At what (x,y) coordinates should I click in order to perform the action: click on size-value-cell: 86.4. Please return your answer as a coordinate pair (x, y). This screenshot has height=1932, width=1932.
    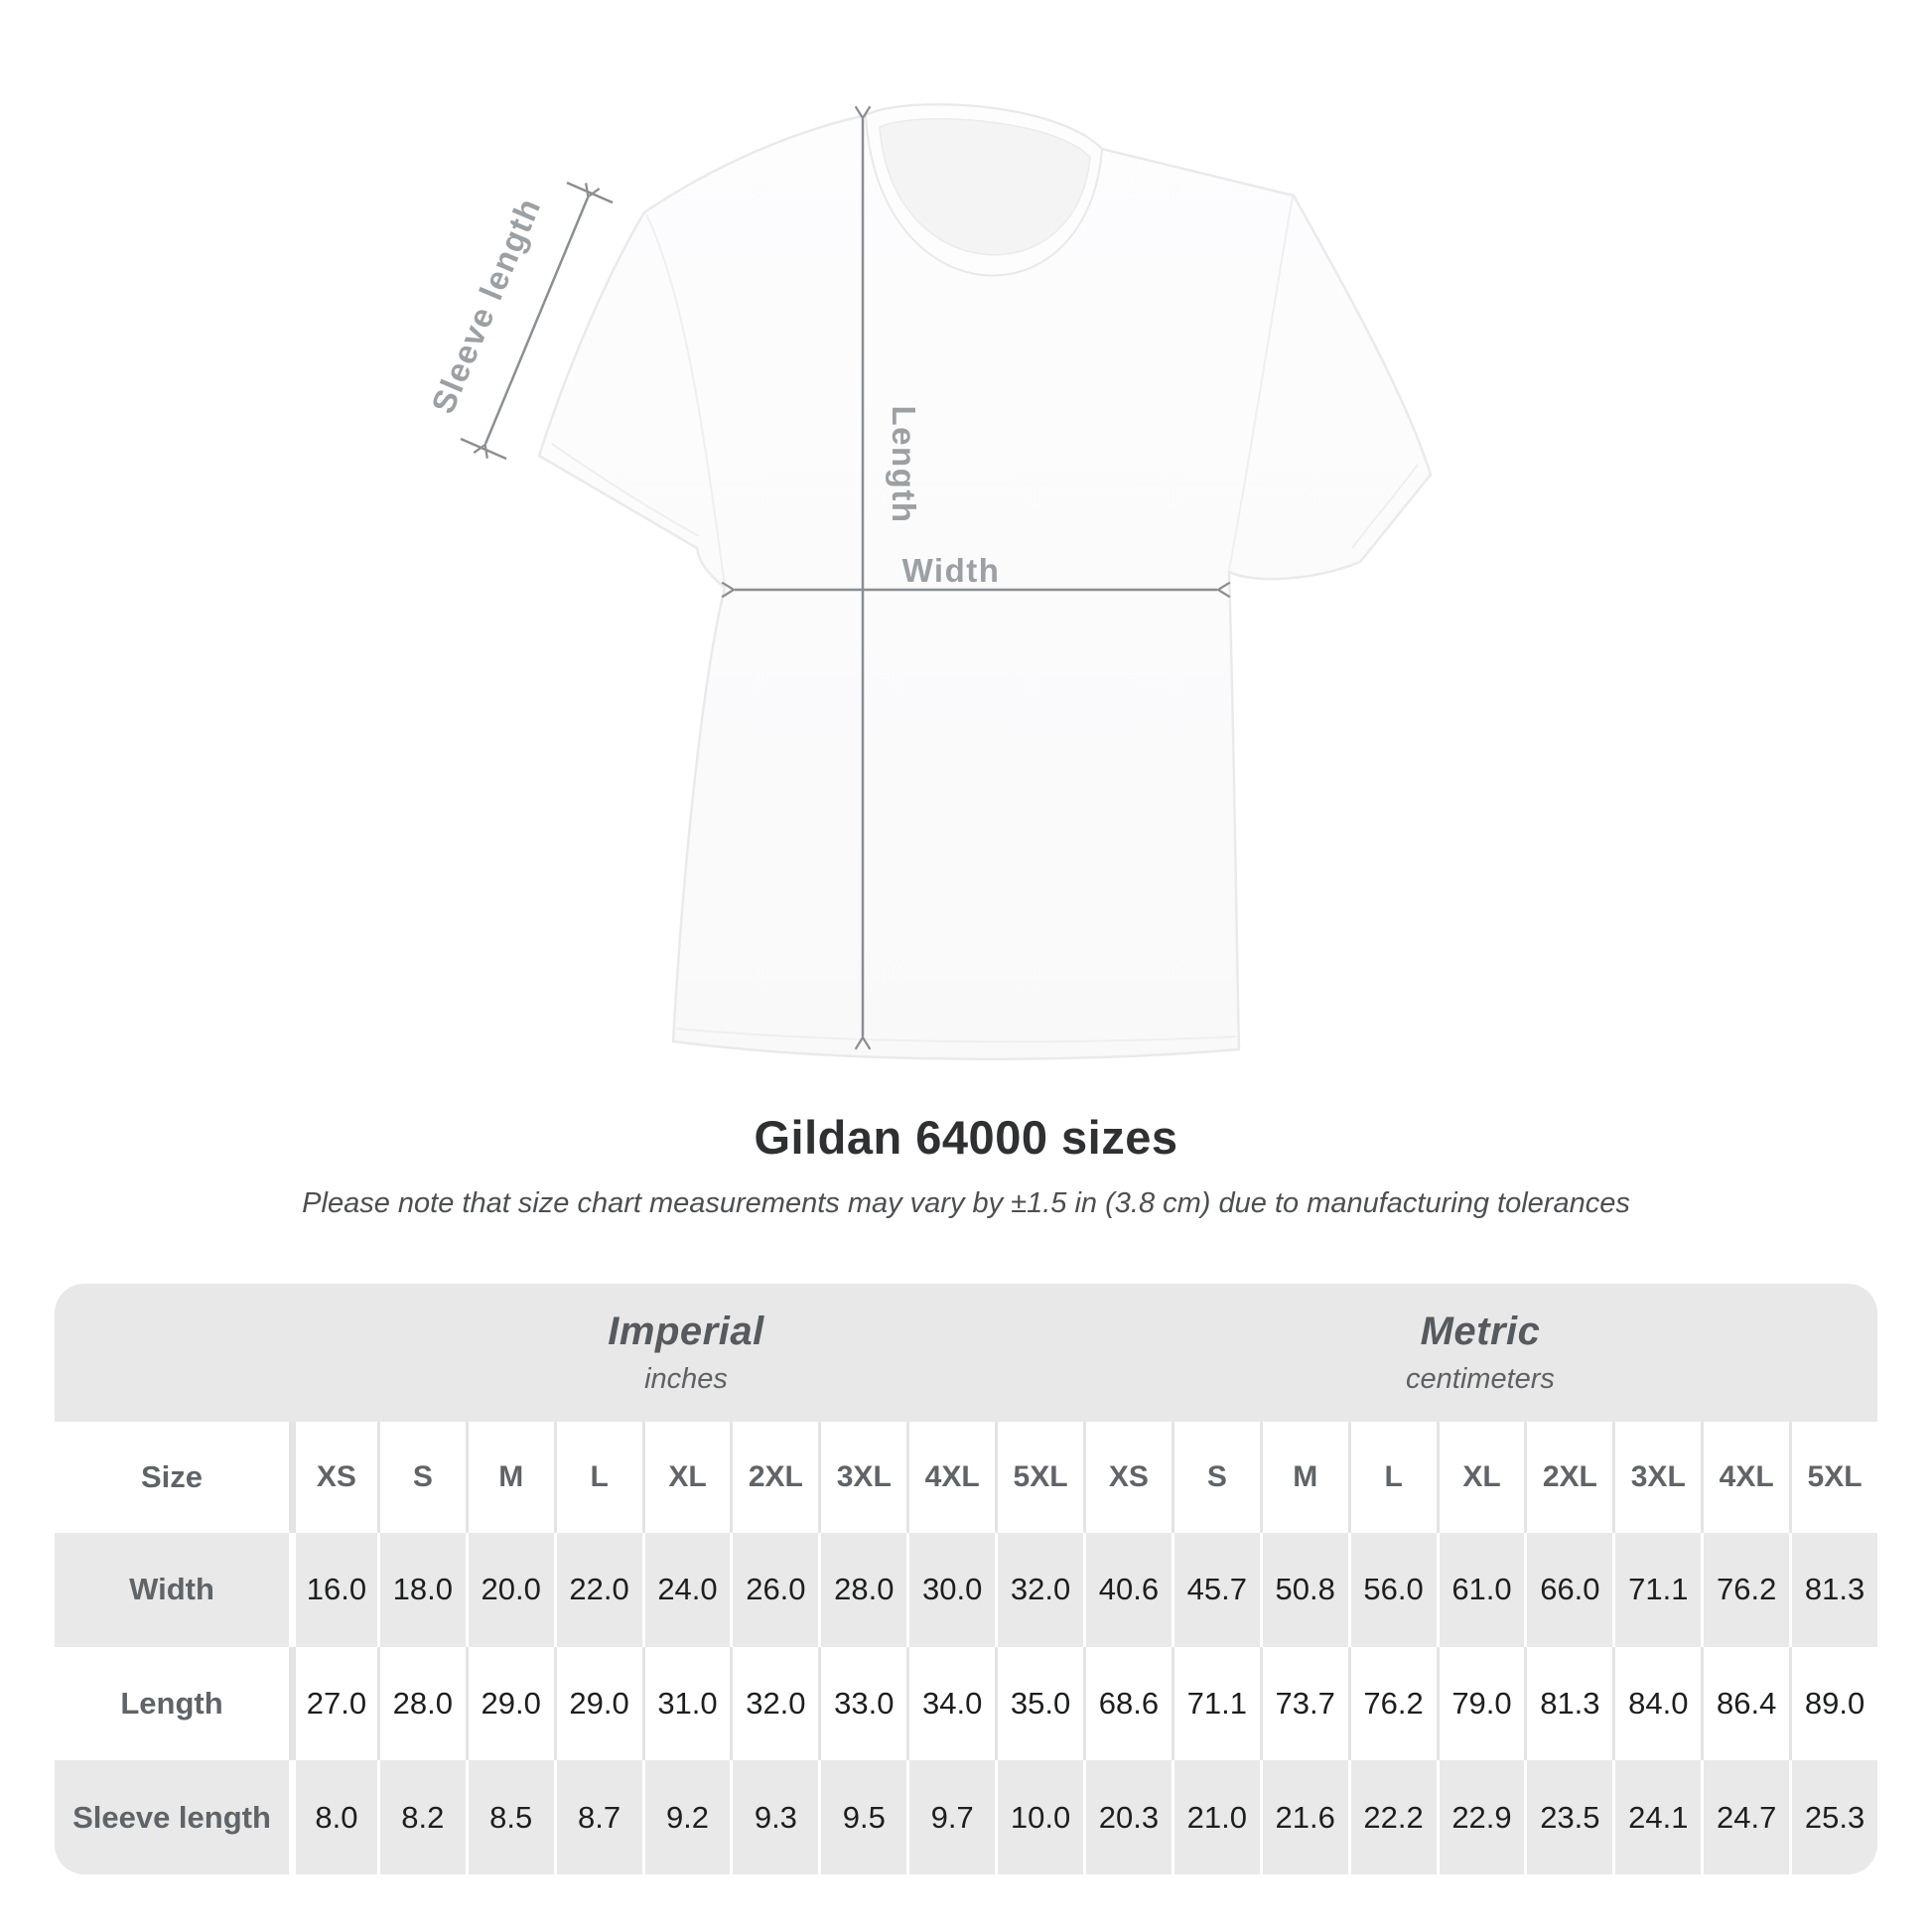
    Looking at the image, I should click on (1746, 1703).